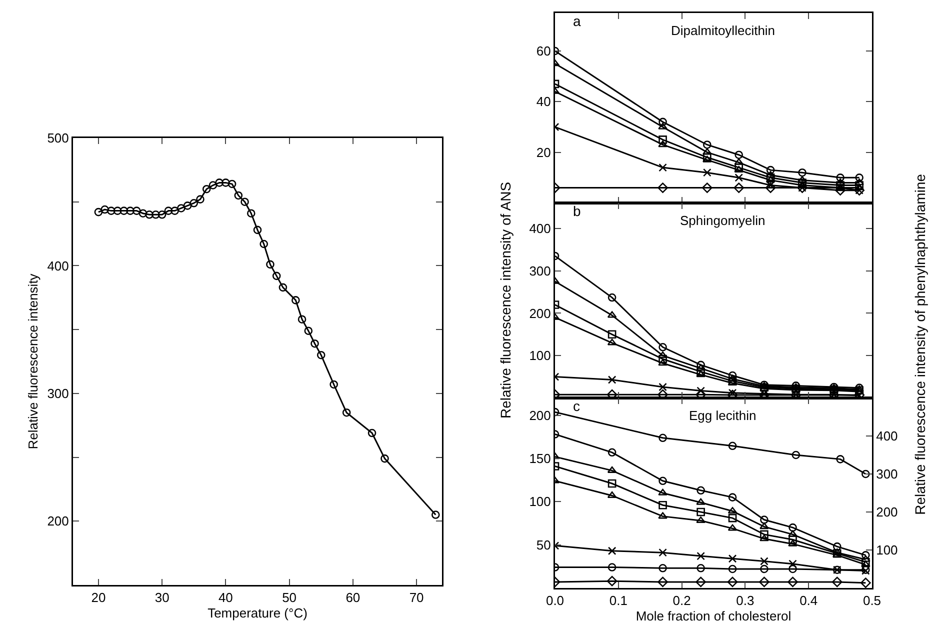 This screenshot has height=627, width=934. Describe the element at coordinates (577, 211) in the screenshot. I see `annotation: b` at that location.